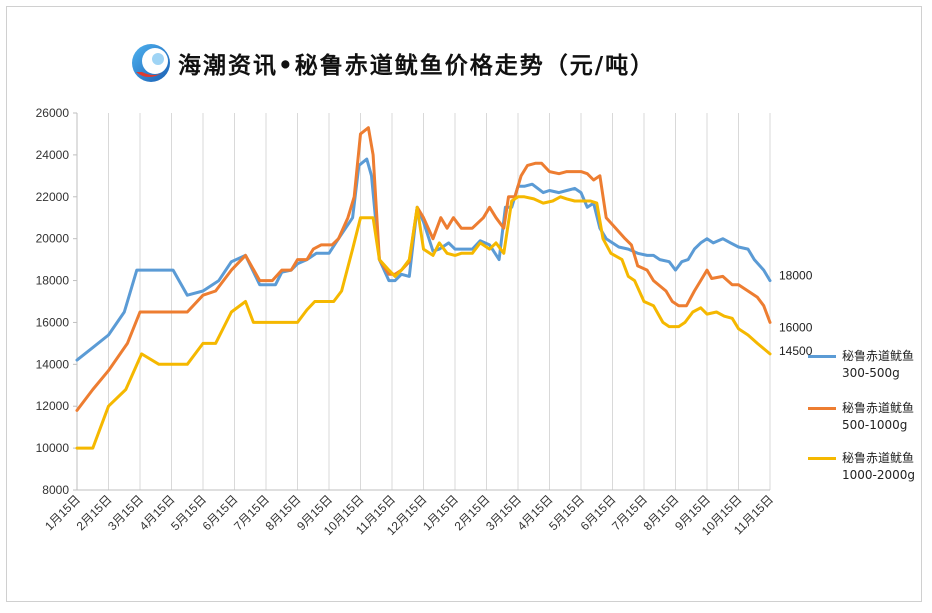  What do you see at coordinates (417, 65) in the screenshot?
I see `chart-title: 海潮资讯•秘鲁赤道鱿鱼价格走势（元/吨）` at bounding box center [417, 65].